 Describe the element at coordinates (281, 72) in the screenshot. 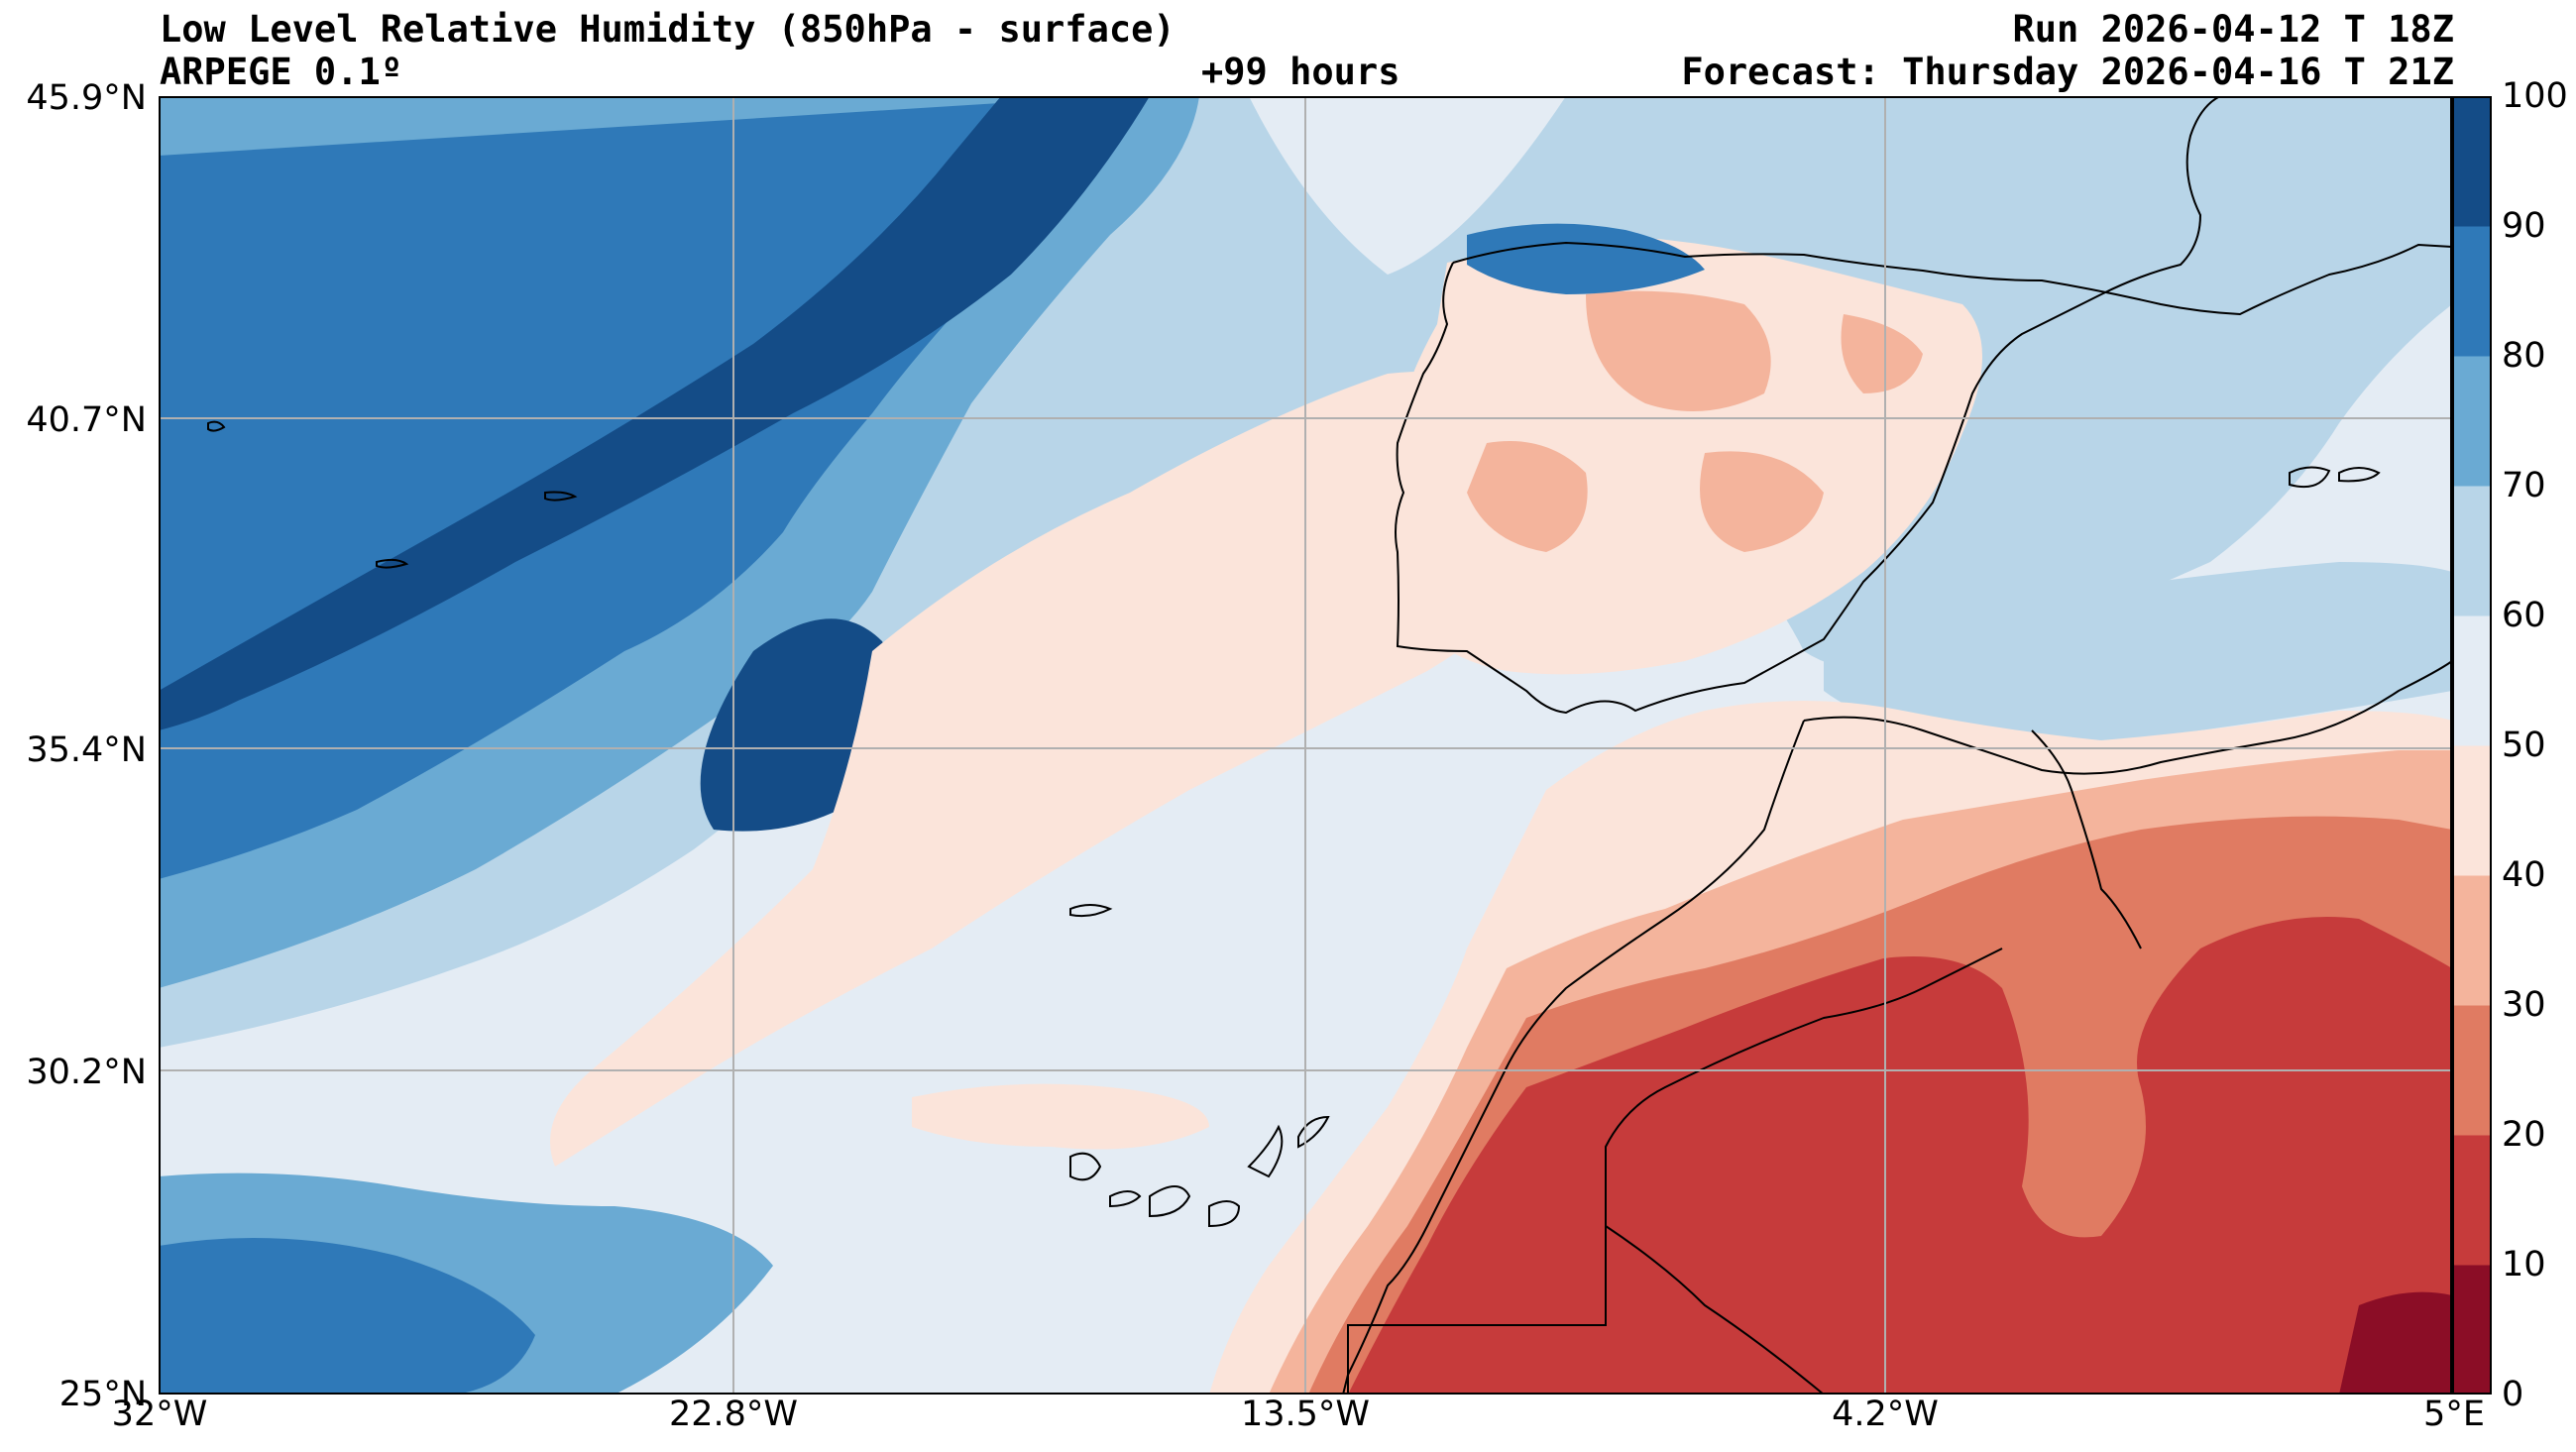

I see `model-label: ARPEGE 0.1º` at that location.